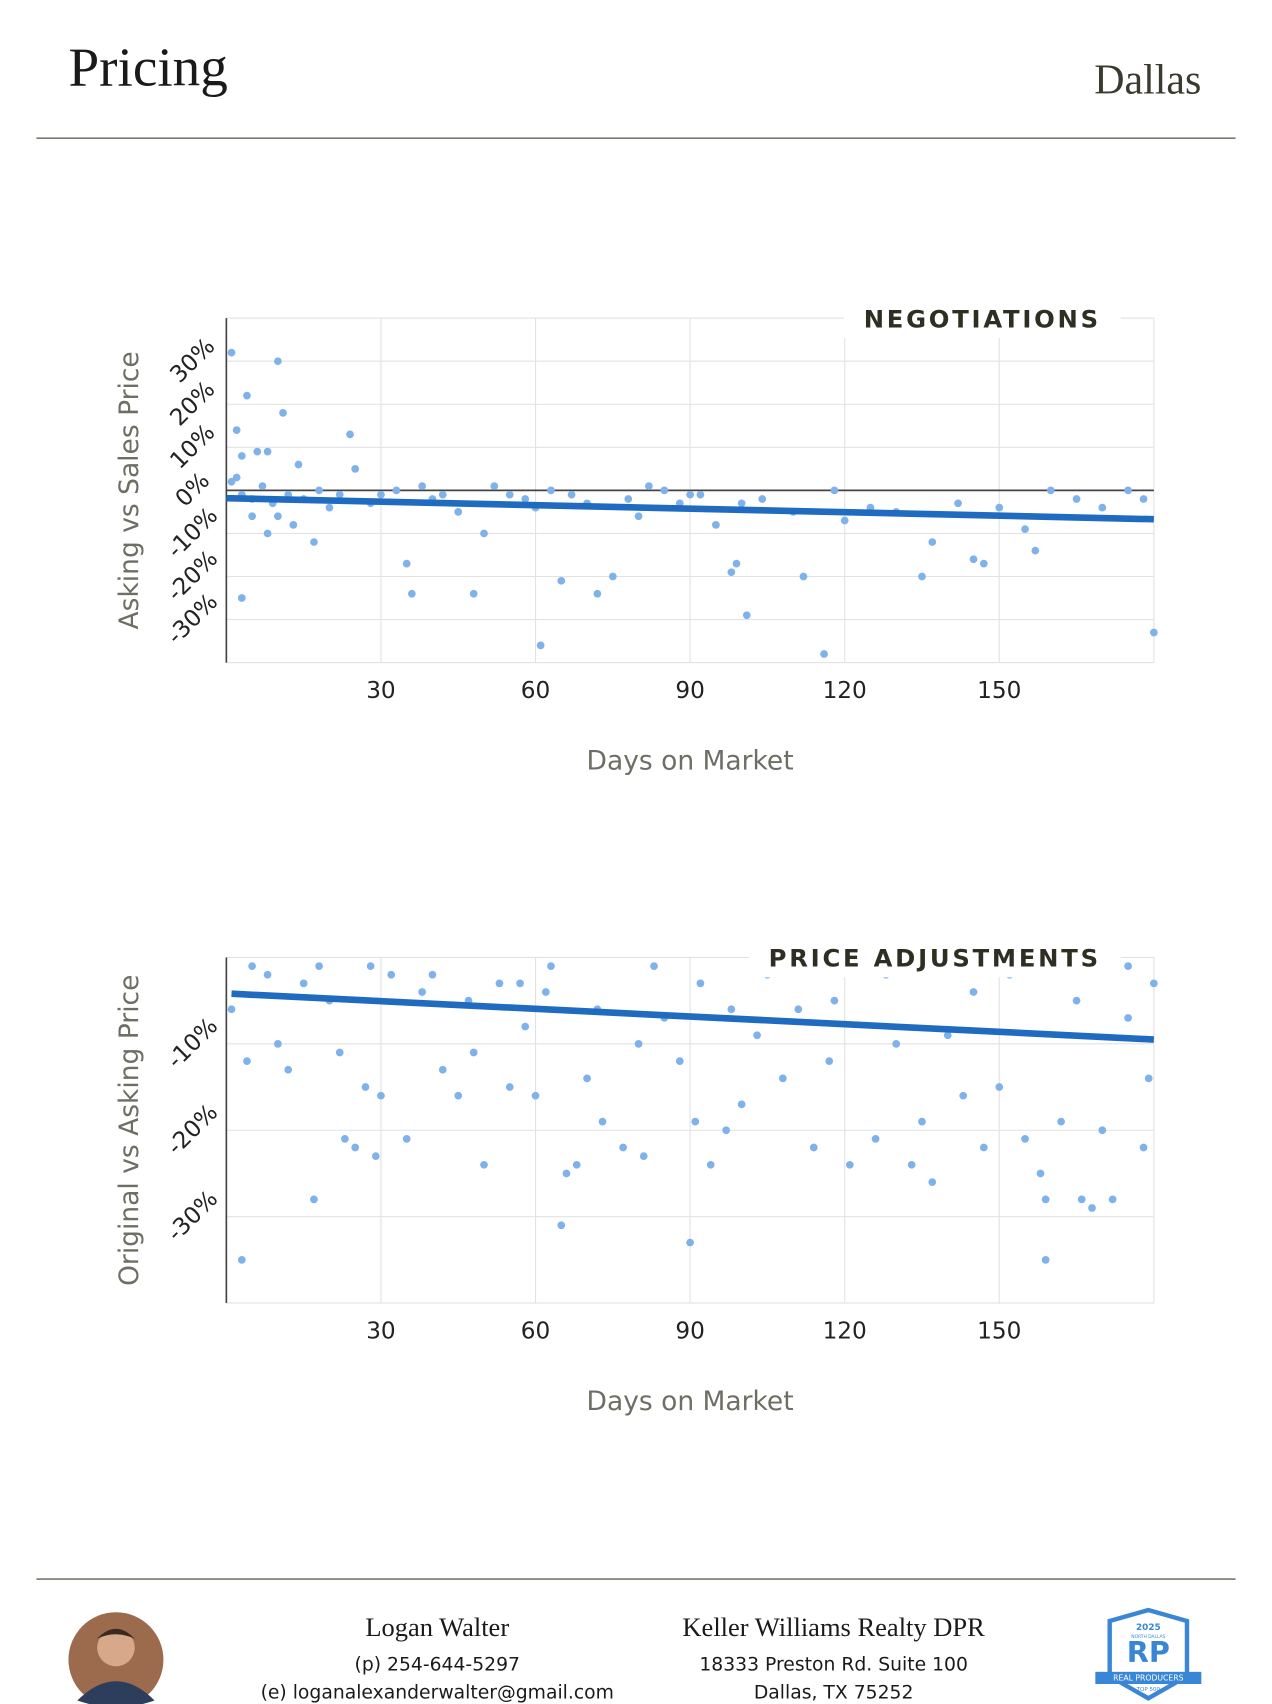 The height and width of the screenshot is (1704, 1272). What do you see at coordinates (129, 1130) in the screenshot?
I see `y-axis-label: Original vs Asking Price` at bounding box center [129, 1130].